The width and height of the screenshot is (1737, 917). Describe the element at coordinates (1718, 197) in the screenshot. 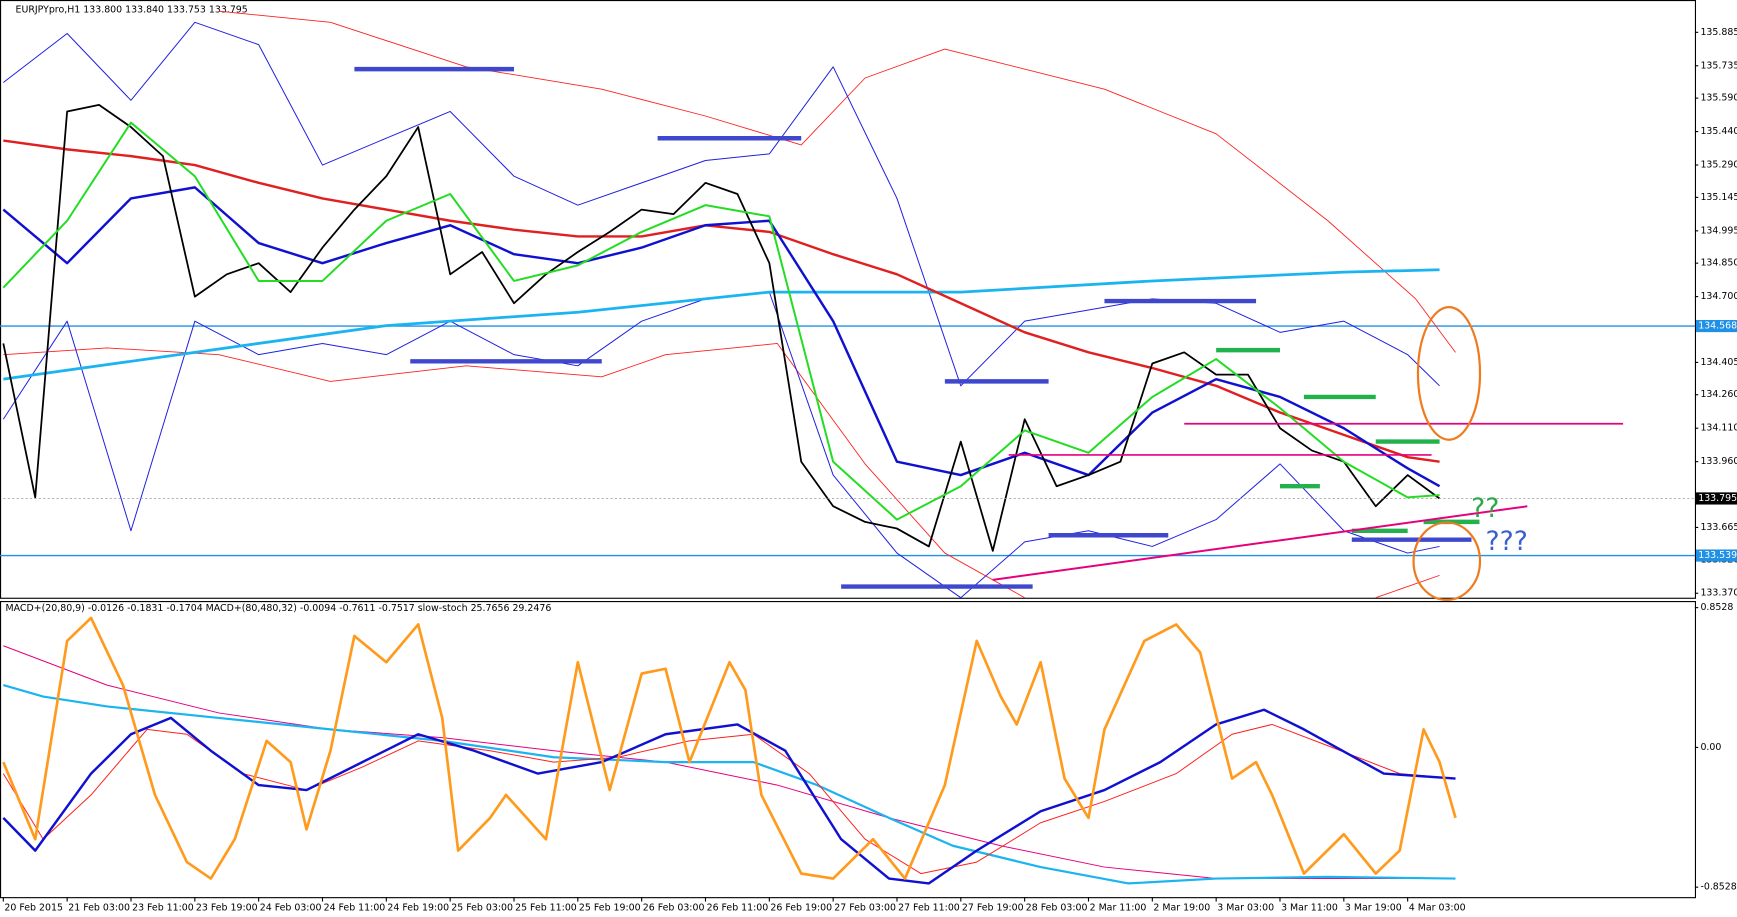

I see `y-tick-label: 135.145` at that location.